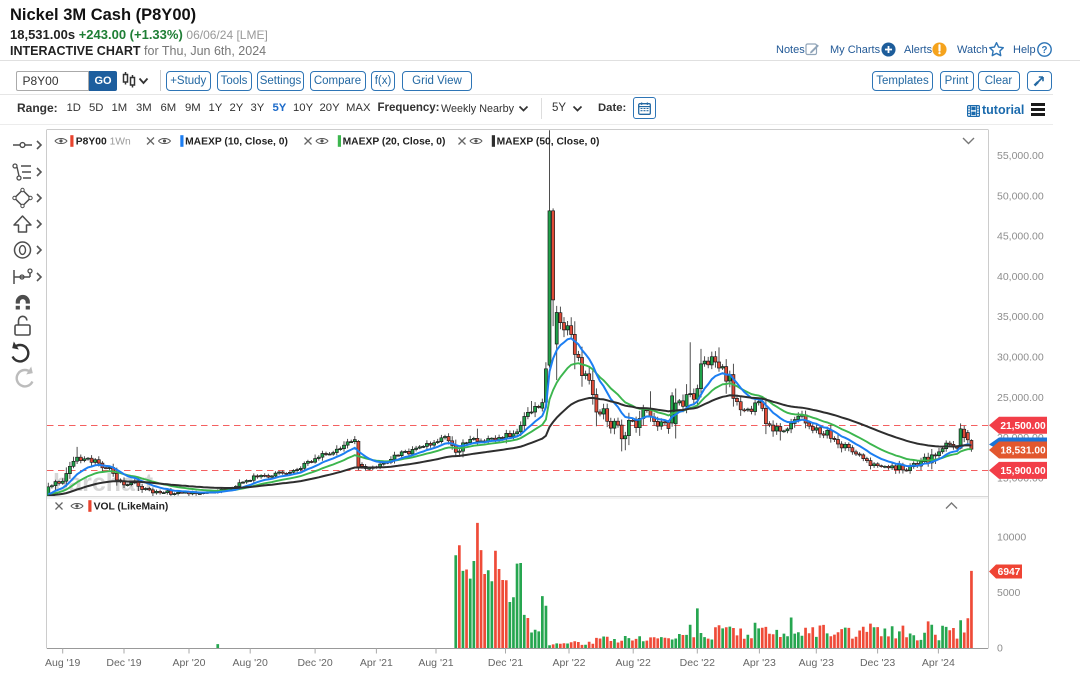  What do you see at coordinates (1020, 196) in the screenshot?
I see `svg-text: 50,000.00` at bounding box center [1020, 196].